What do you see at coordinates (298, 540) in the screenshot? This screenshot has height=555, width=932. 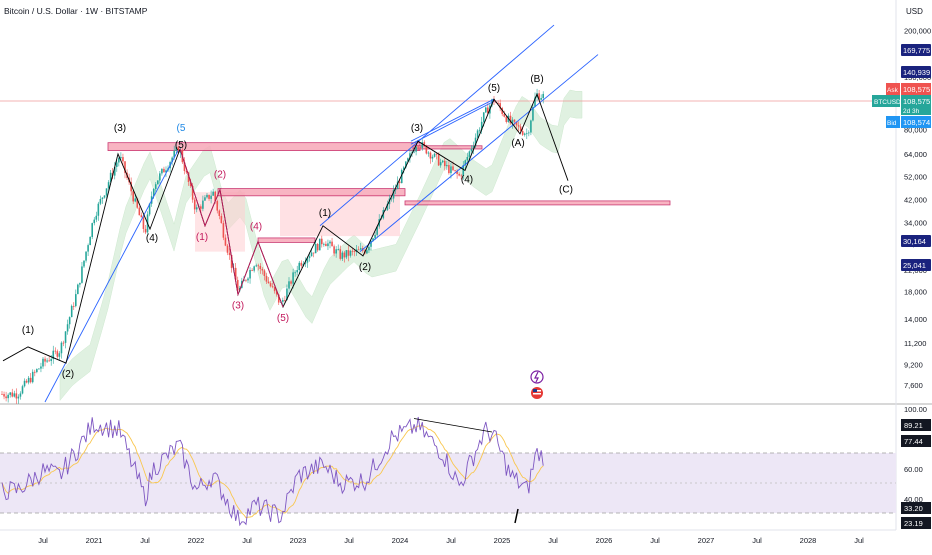 I see `time-tick-label: 2023` at bounding box center [298, 540].